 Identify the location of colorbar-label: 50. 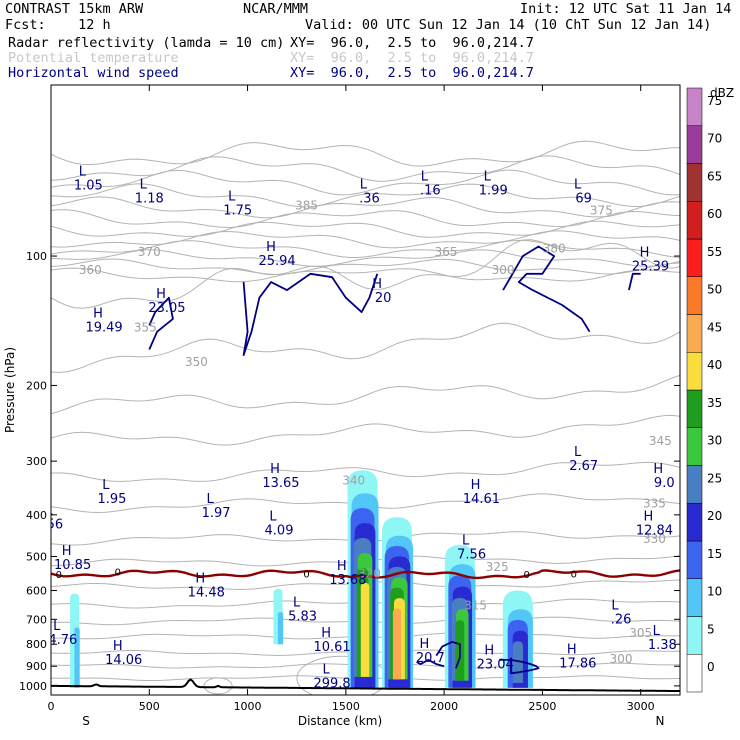
(714, 290).